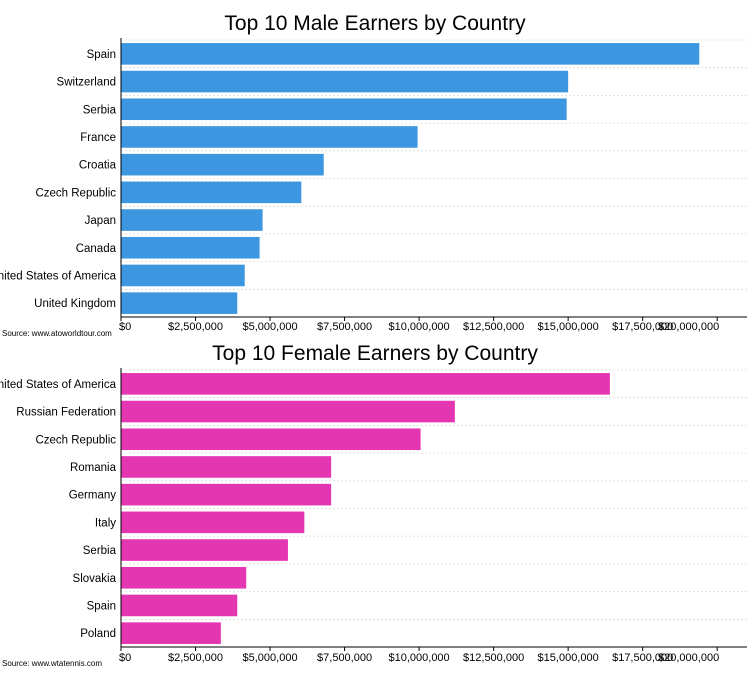 Image resolution: width=750 pixels, height=682 pixels. What do you see at coordinates (66, 413) in the screenshot?
I see `category-label: Russian Federation` at bounding box center [66, 413].